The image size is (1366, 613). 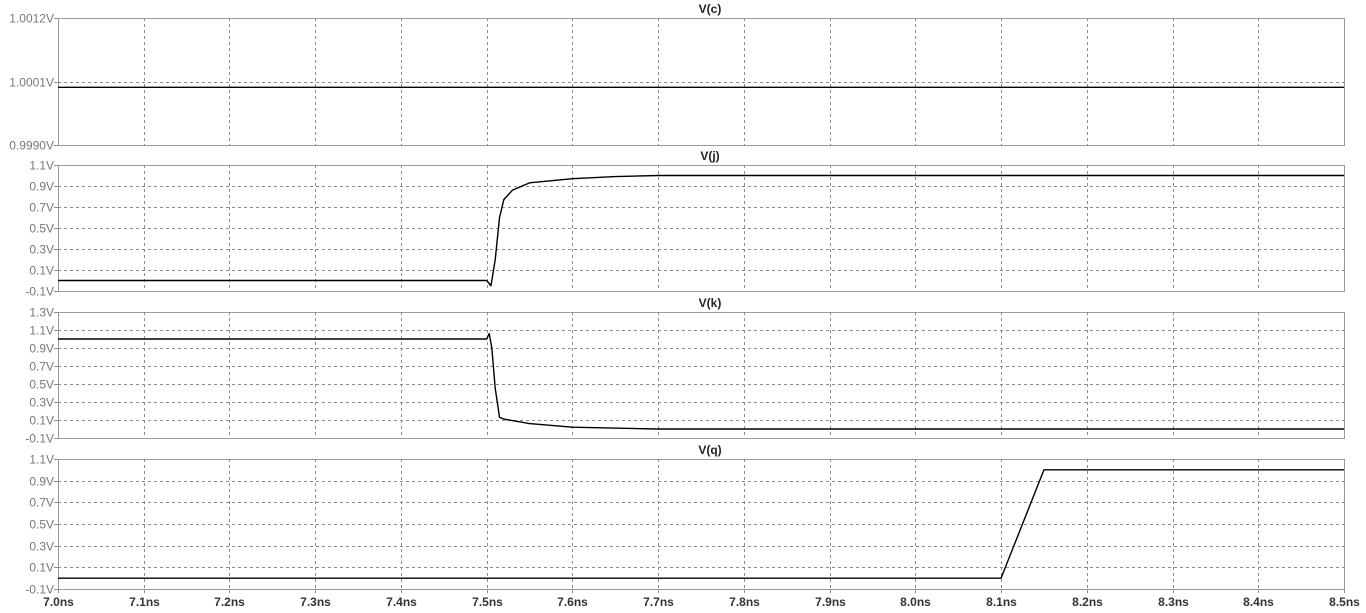 I want to click on y-tick-label: 1.0012V, so click(x=31, y=19).